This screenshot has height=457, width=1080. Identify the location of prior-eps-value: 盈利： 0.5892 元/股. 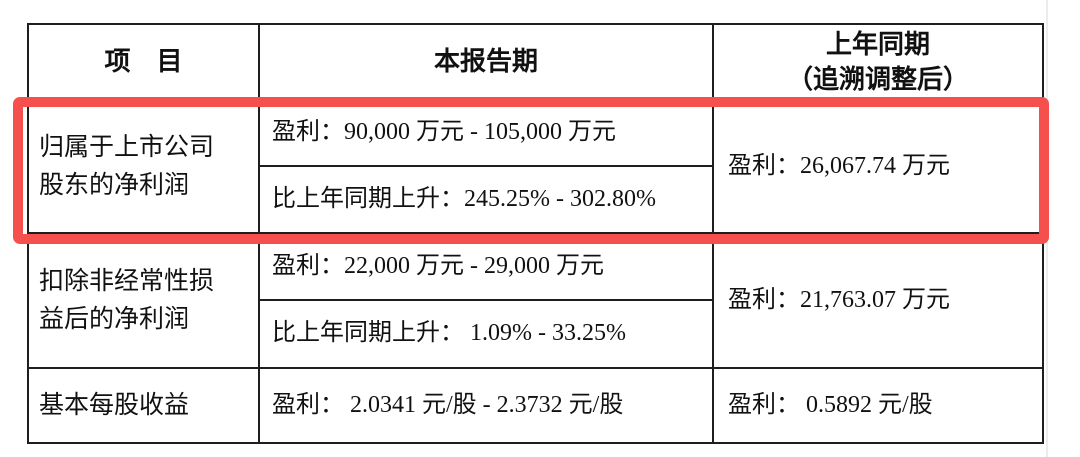
(830, 404).